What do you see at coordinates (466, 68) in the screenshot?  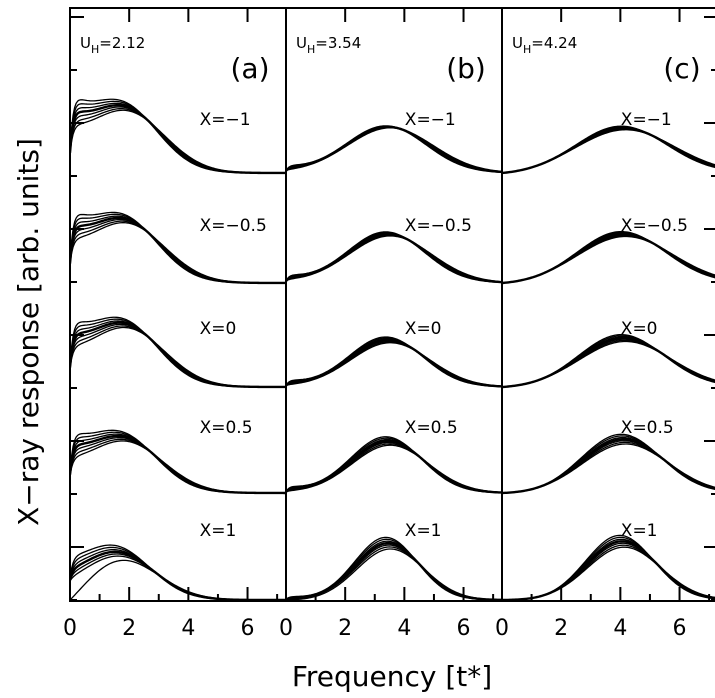 I see `panel-tag: (b)` at bounding box center [466, 68].